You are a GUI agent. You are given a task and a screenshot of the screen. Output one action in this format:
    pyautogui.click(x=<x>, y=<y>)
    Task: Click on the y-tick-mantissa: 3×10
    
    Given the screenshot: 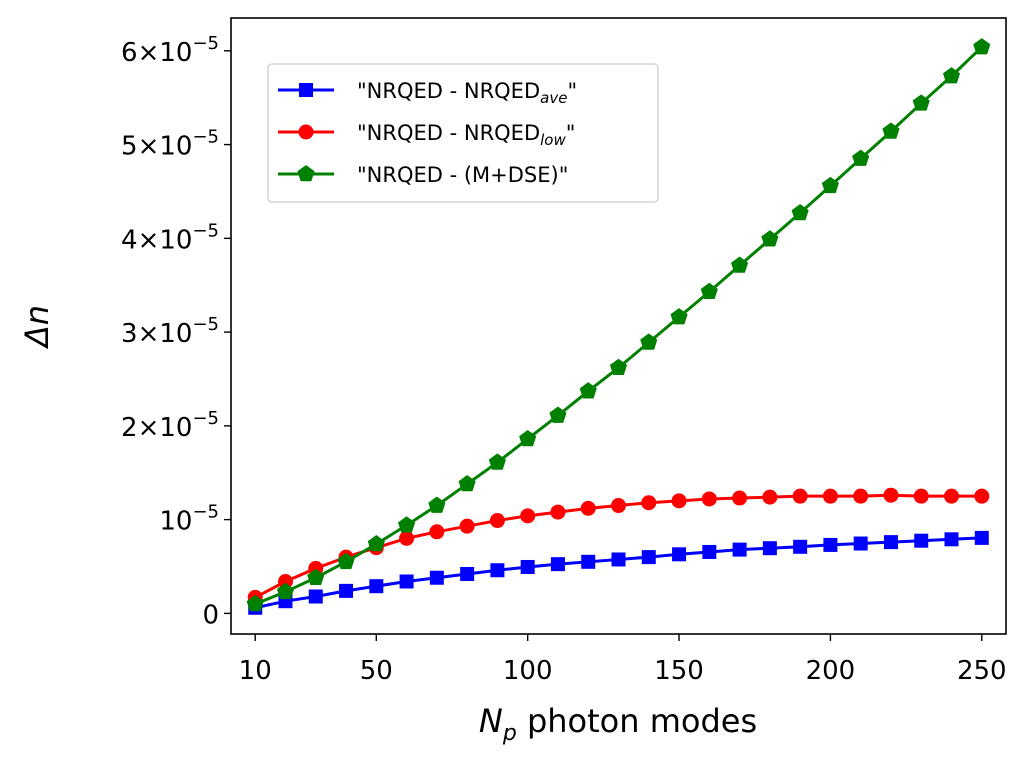 What is the action you would take?
    pyautogui.click(x=156, y=334)
    